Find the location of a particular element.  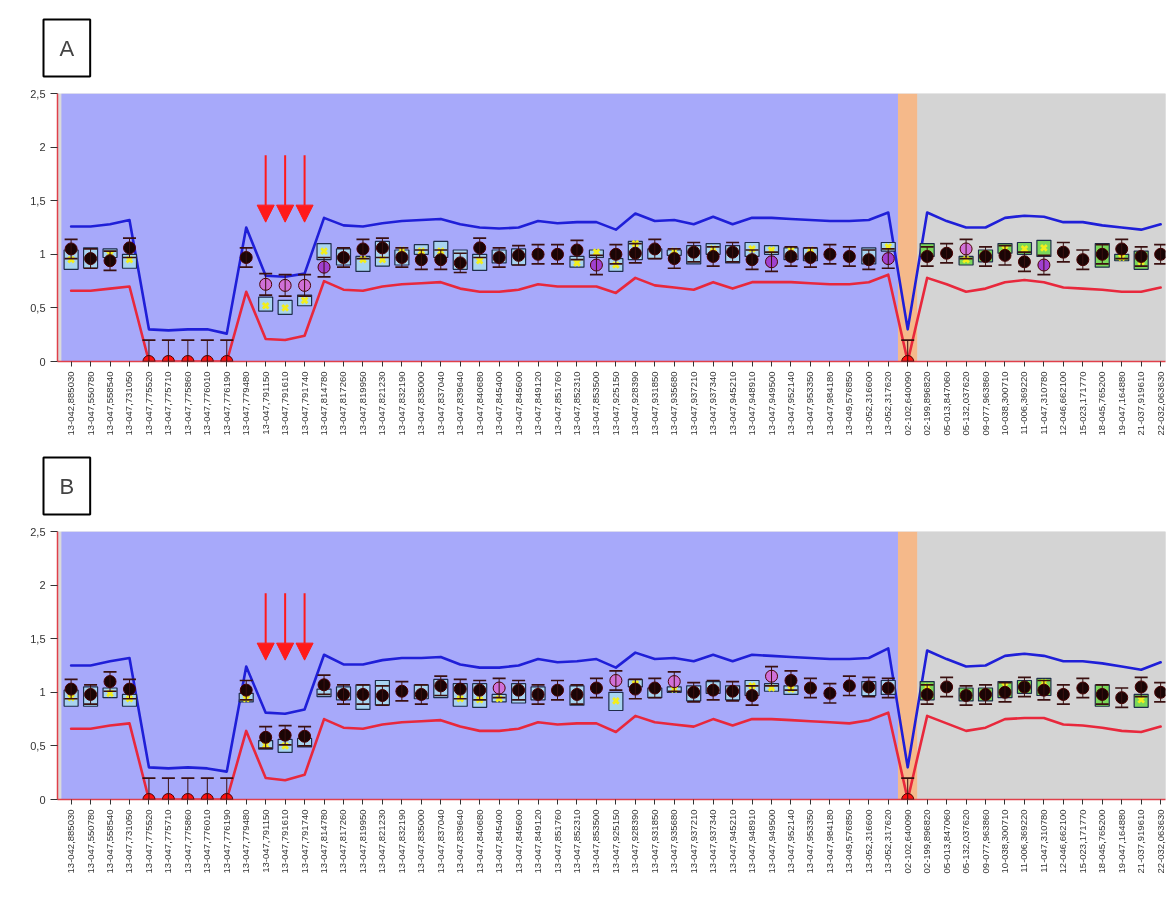

chart-title: B is located at coordinates (67, 486).